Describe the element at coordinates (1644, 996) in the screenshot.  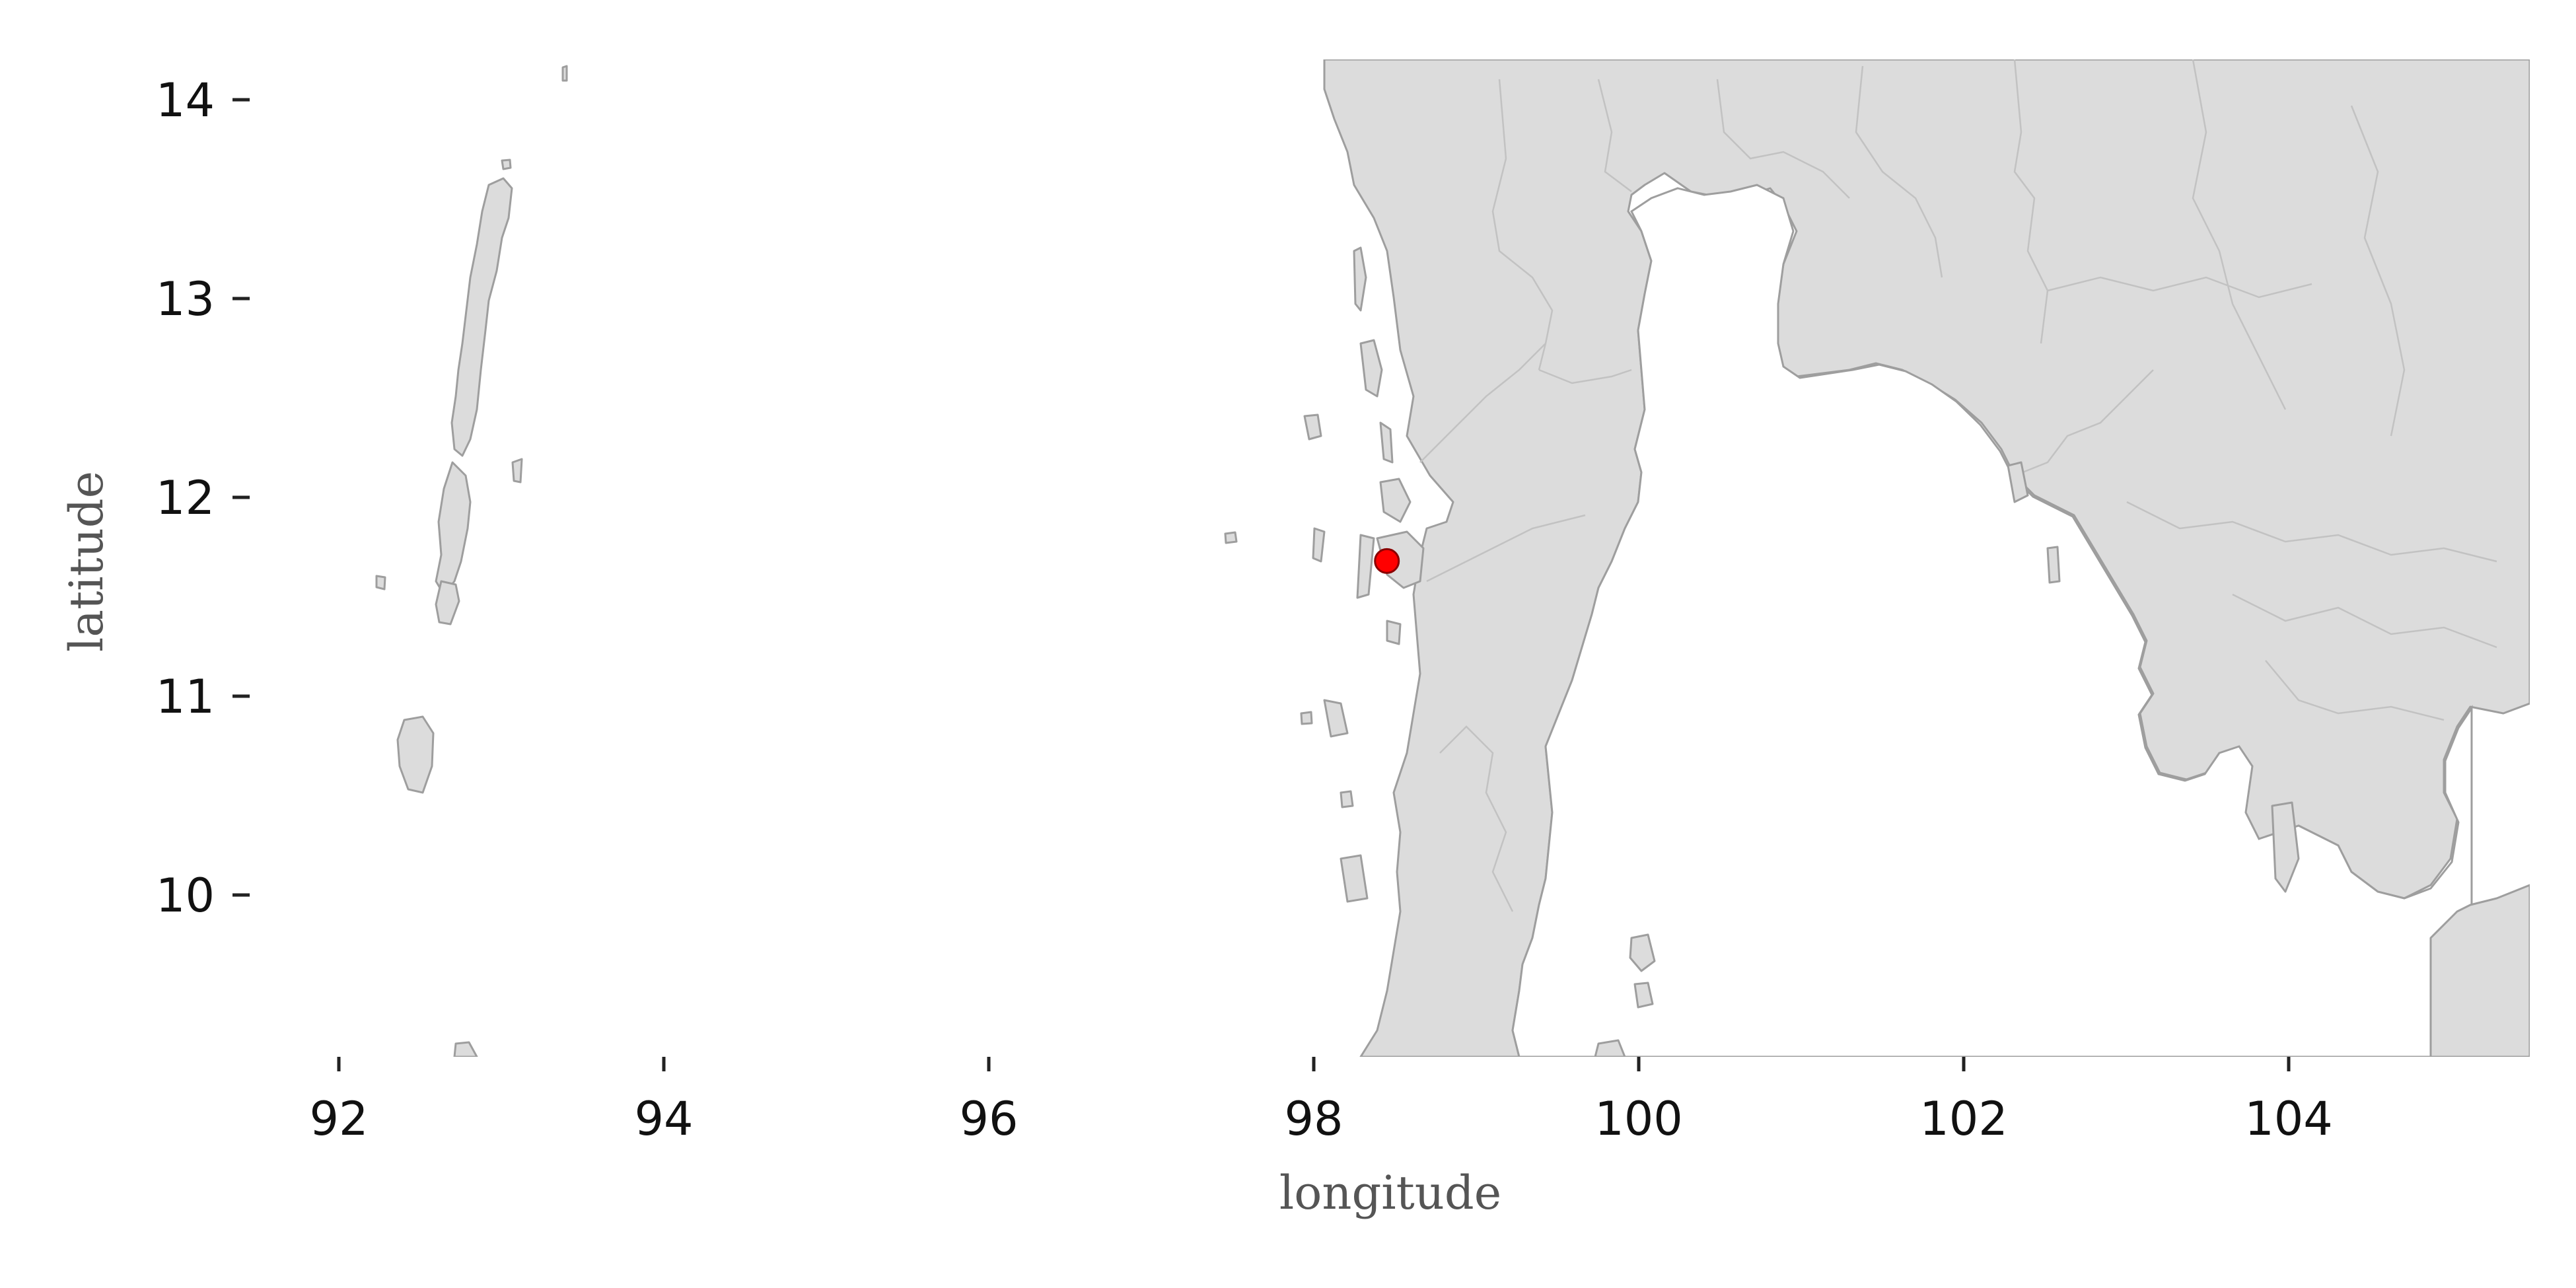
I see `koh-phangan` at that location.